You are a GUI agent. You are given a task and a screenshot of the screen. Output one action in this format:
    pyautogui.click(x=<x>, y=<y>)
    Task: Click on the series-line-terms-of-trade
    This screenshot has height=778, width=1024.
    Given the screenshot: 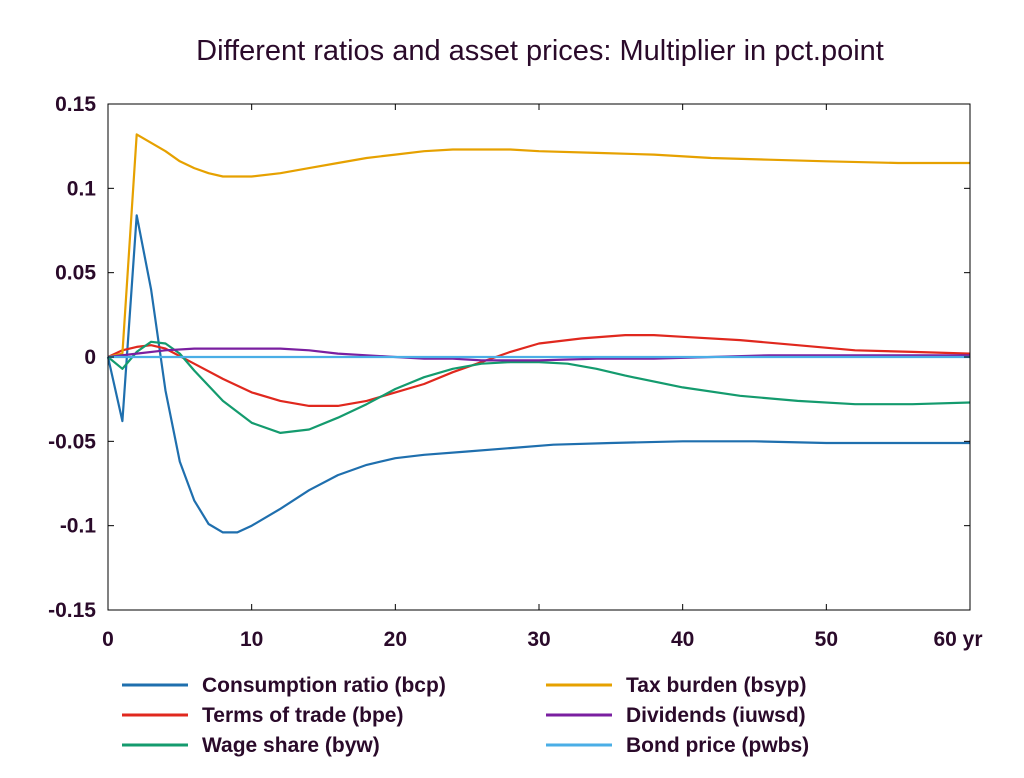 What is the action you would take?
    pyautogui.click(x=539, y=370)
    